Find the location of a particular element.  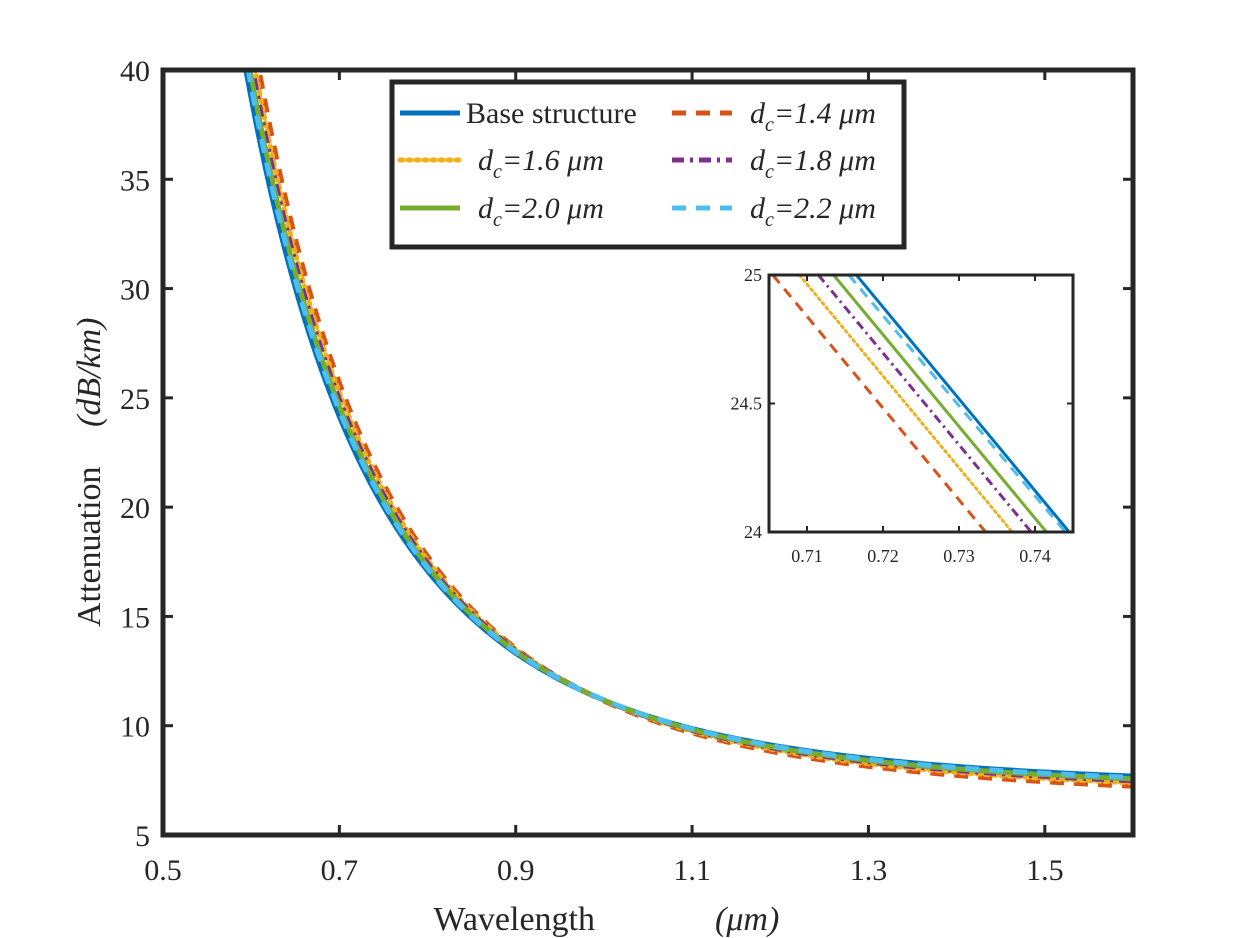

y-tick-label: 15 is located at coordinates (135, 617).